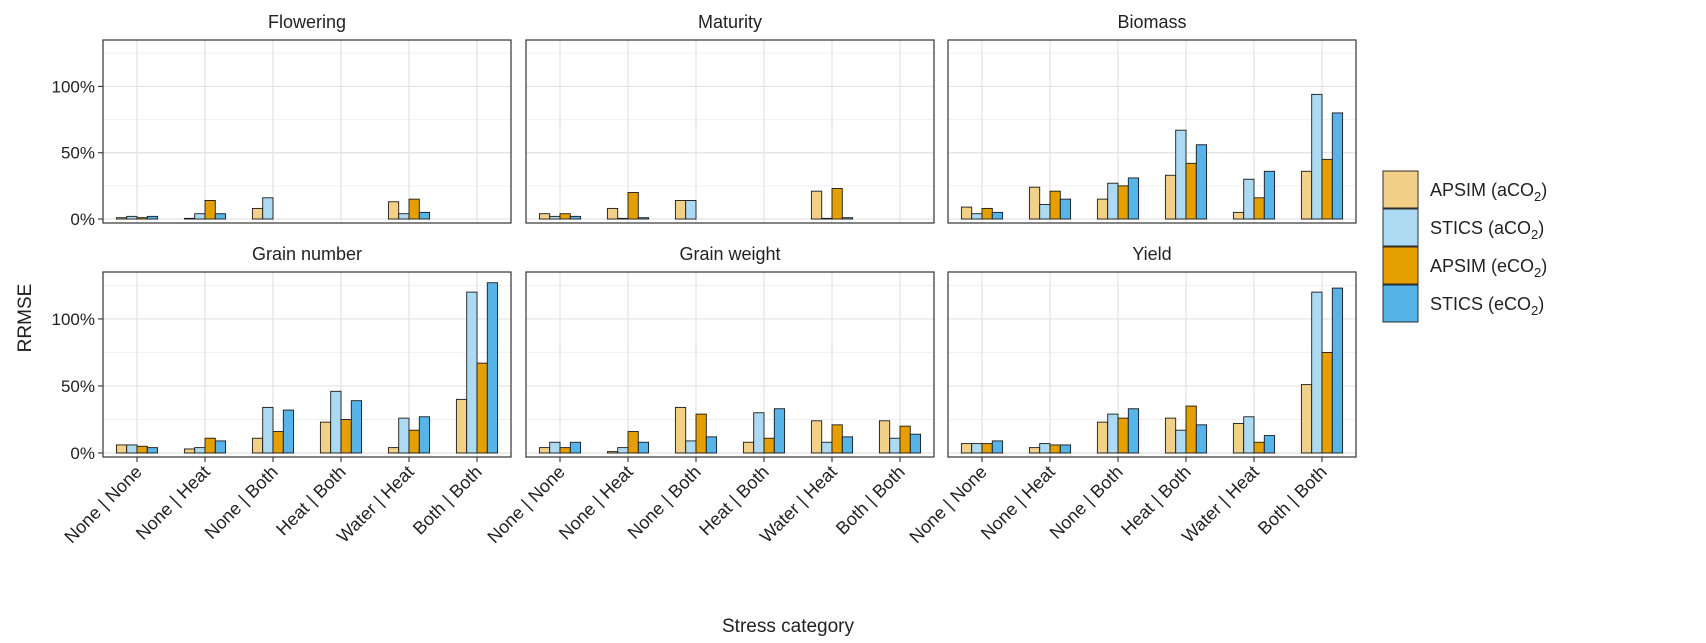  I want to click on y-axis-title: RRMSE, so click(25, 318).